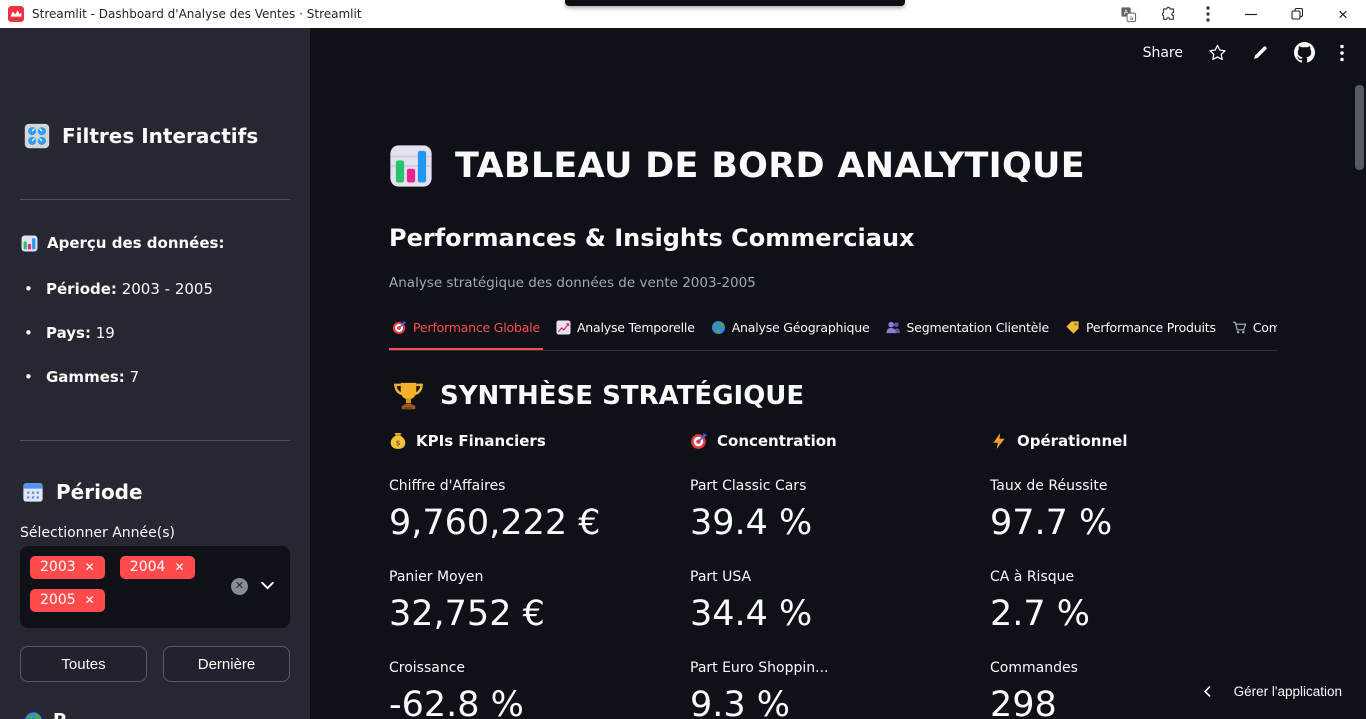 This screenshot has height=719, width=1366. I want to click on metric-croissance: Croissance -62.8 %, so click(534, 689).